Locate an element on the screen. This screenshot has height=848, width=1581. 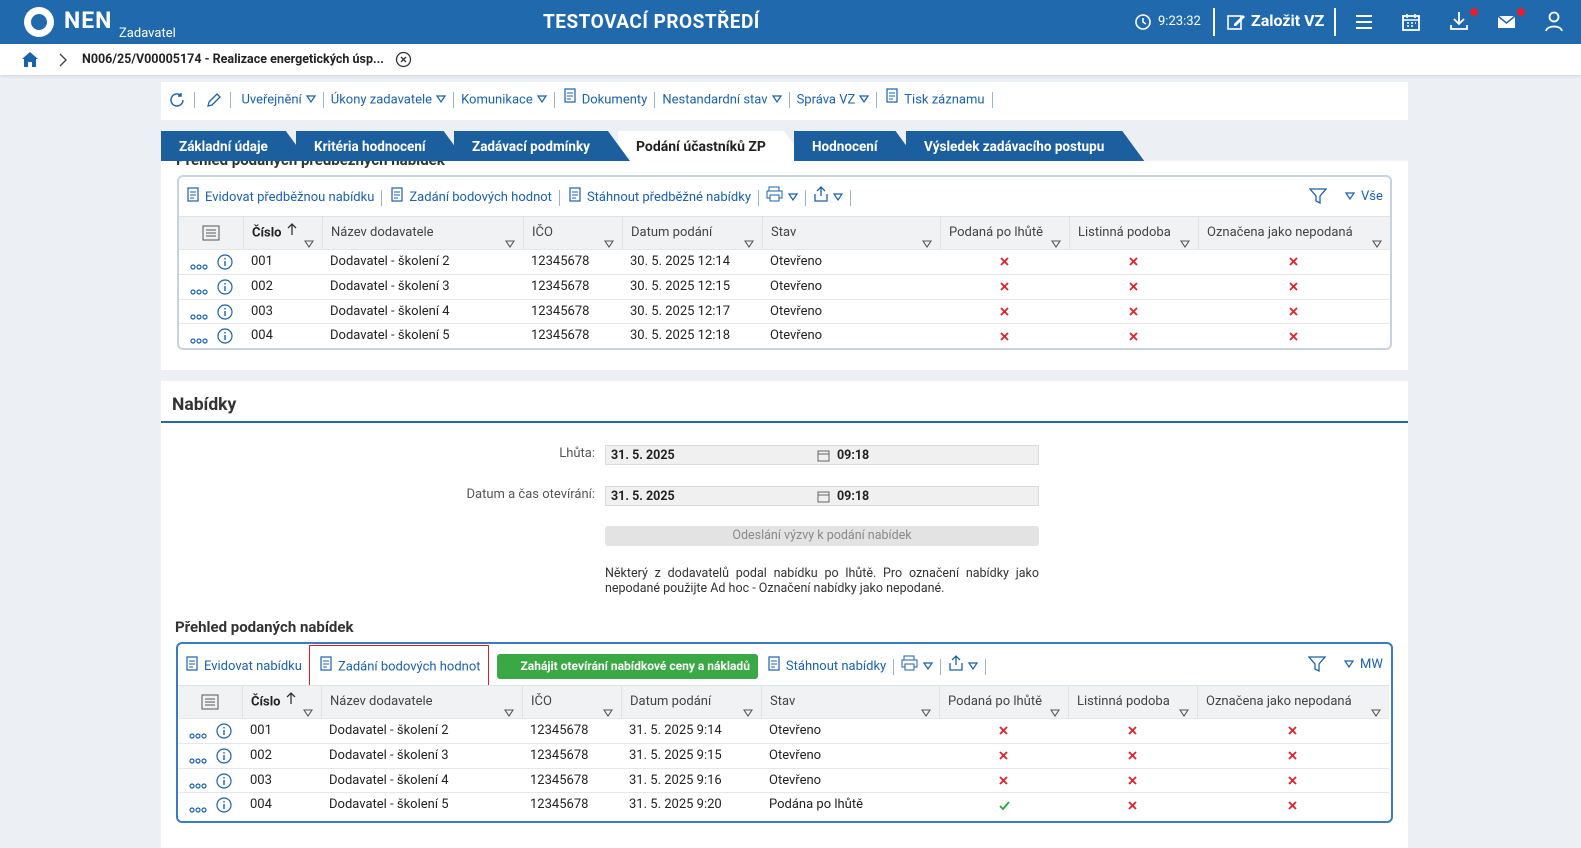
tab: Hodnocení is located at coordinates (856, 146).